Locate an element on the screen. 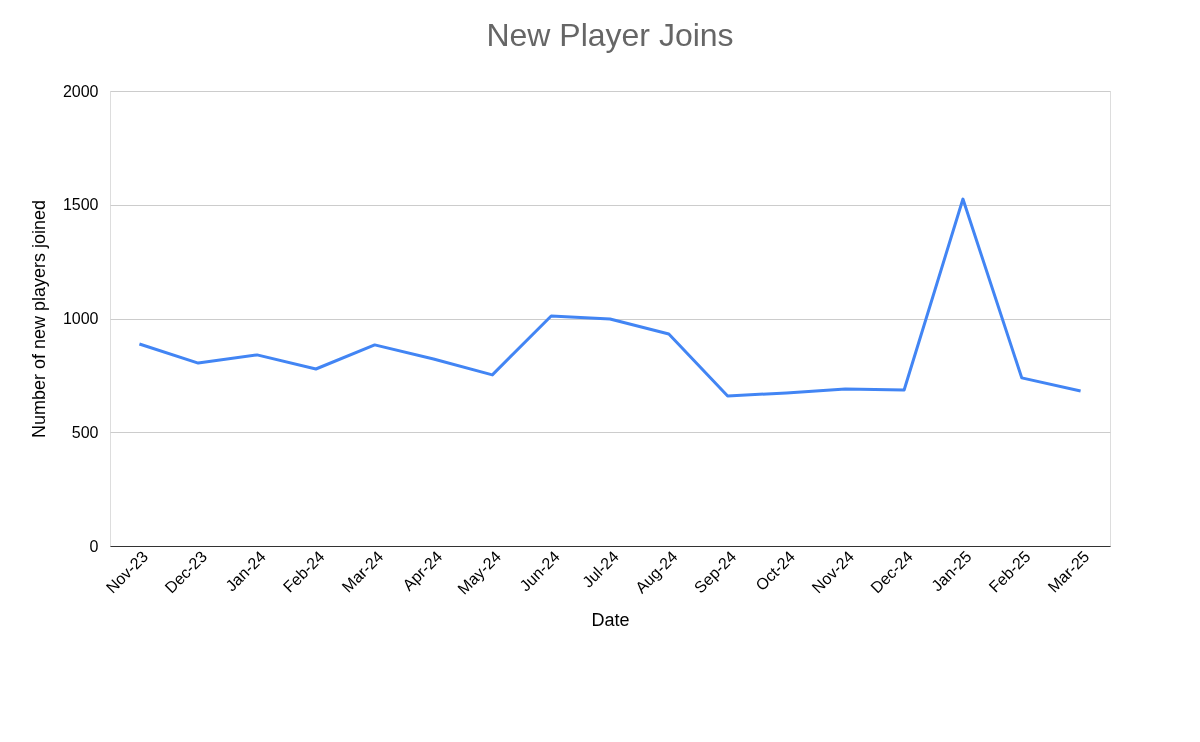  y-axis-title: Number of new players joined is located at coordinates (38, 319).